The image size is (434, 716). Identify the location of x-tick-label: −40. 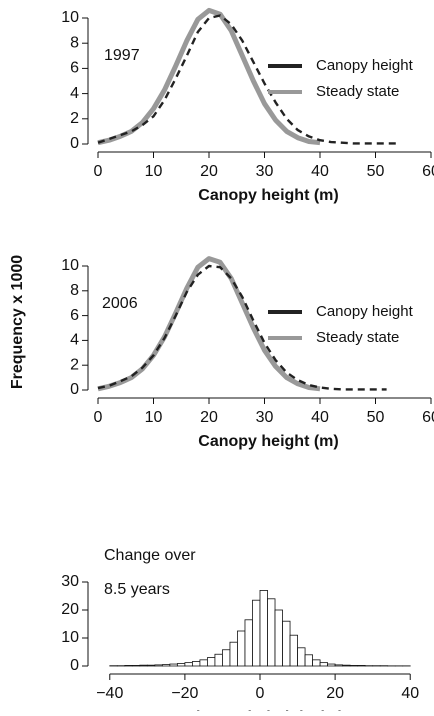
(109, 693).